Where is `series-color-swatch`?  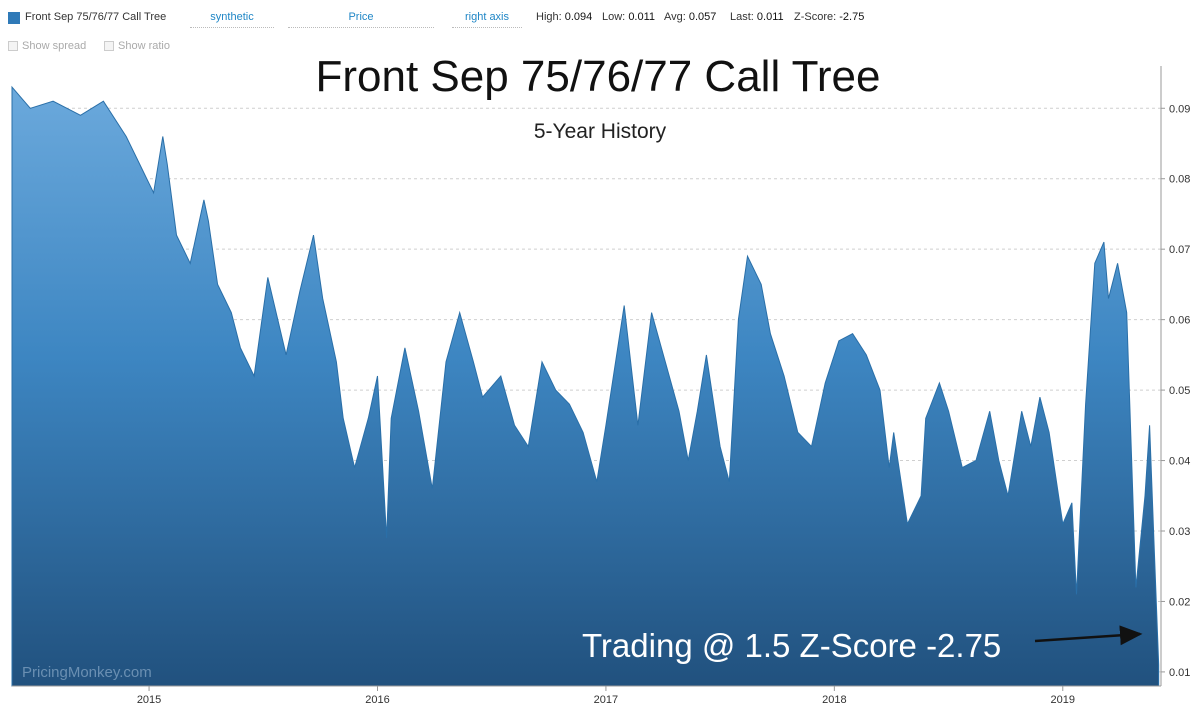
series-color-swatch is located at coordinates (14, 18).